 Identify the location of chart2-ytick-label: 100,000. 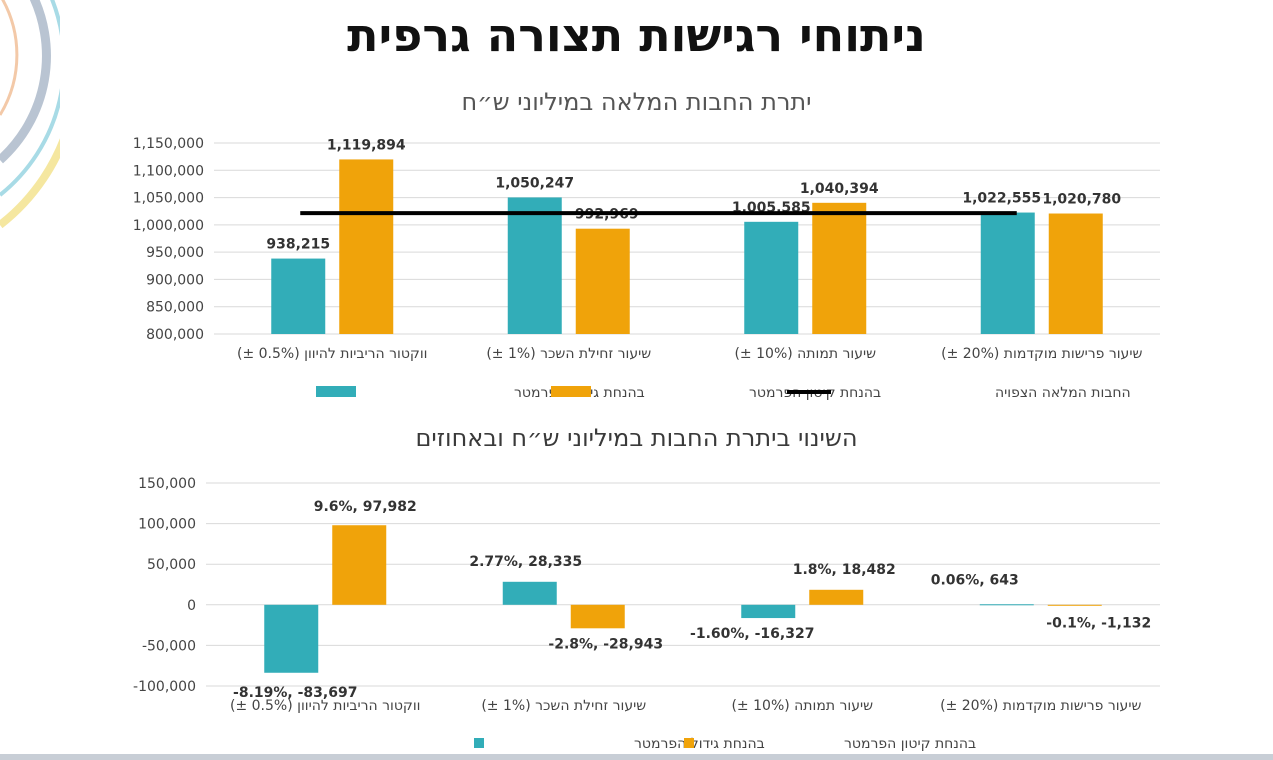
(167, 525).